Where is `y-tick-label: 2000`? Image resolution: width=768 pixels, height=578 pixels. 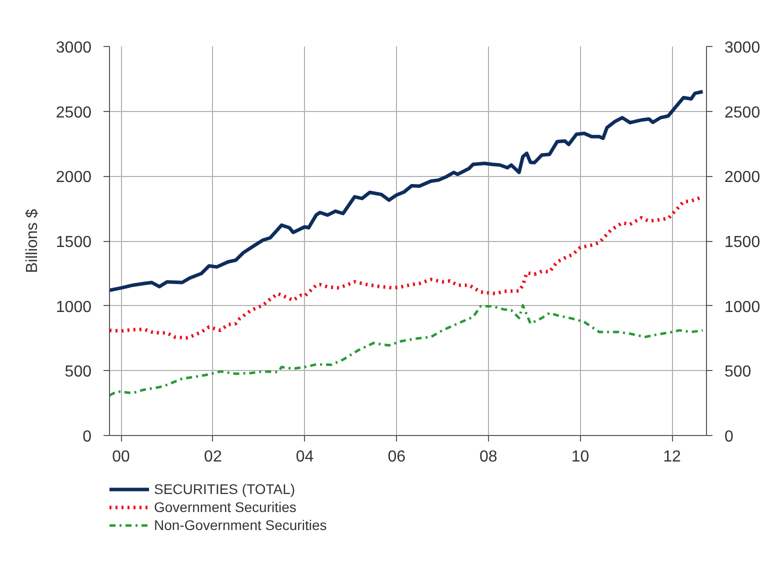 y-tick-label: 2000 is located at coordinates (74, 177).